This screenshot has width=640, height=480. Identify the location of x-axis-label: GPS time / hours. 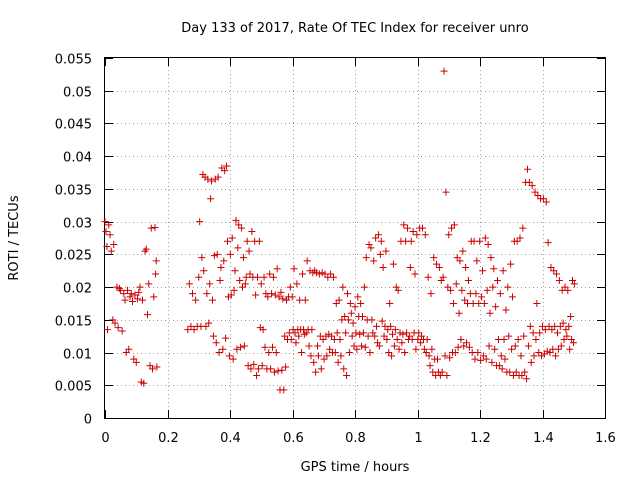
(355, 467).